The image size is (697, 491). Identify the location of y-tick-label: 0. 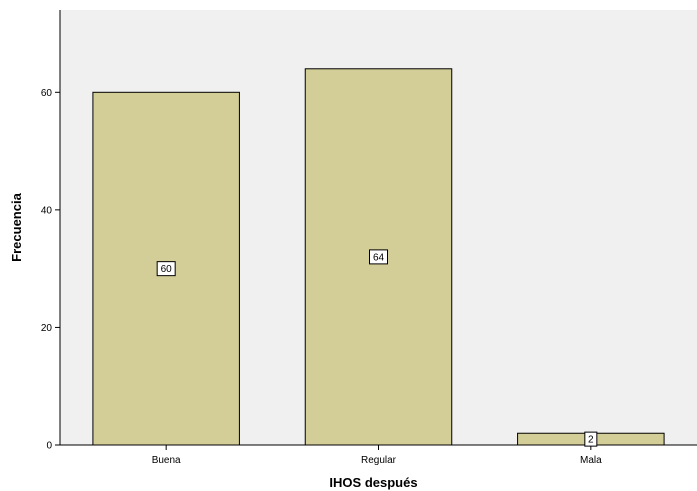
(49, 446).